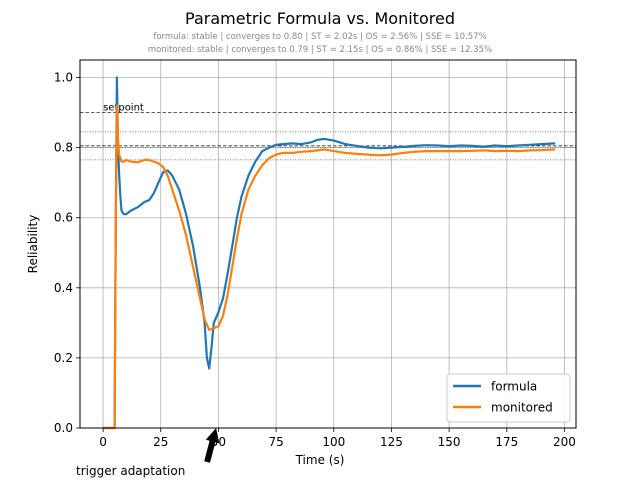 The width and height of the screenshot is (640, 480). I want to click on trigger-annotation: trigger adaptation, so click(148, 453).